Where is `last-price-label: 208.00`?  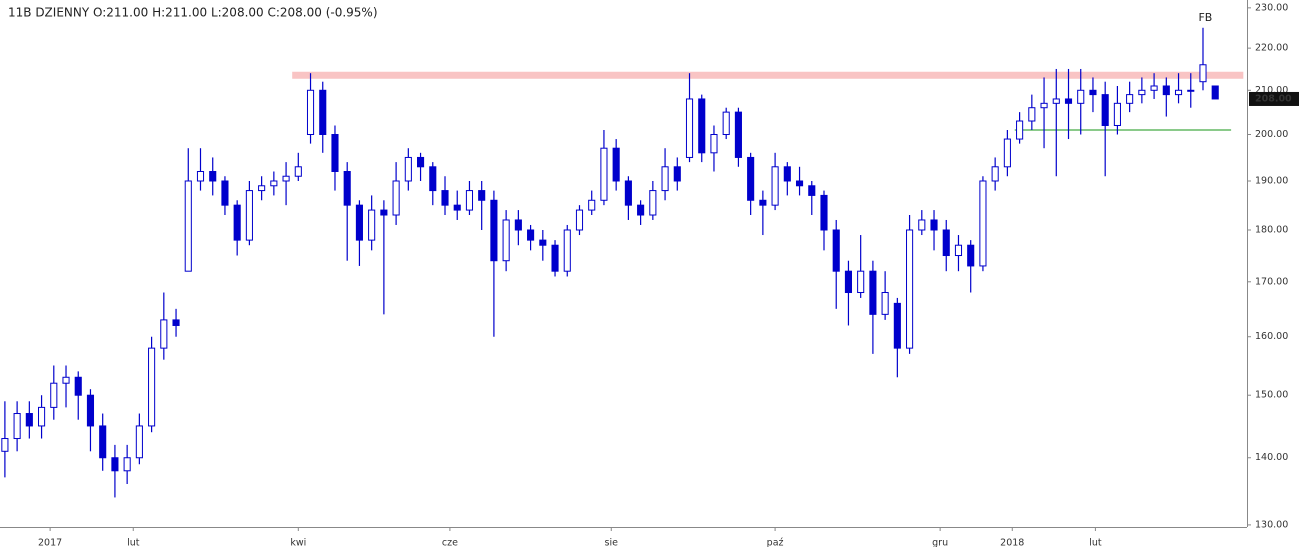
last-price-label: 208.00 is located at coordinates (1273, 98).